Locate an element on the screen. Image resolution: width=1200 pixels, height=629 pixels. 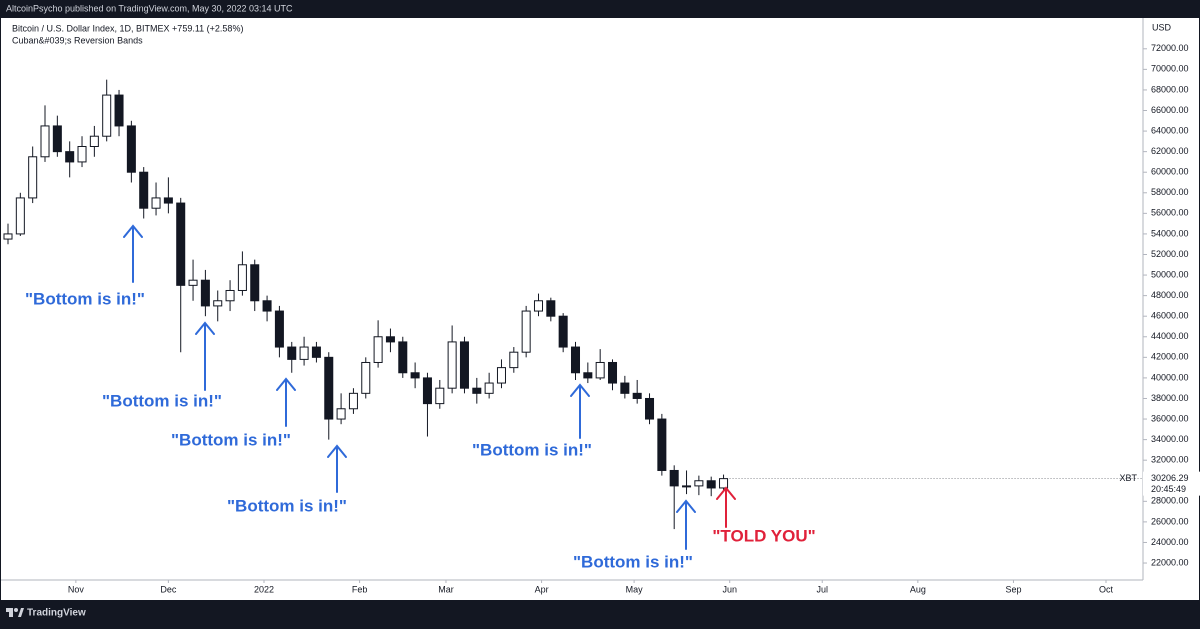
y-tick-label: 50000.00 is located at coordinates (1170, 274).